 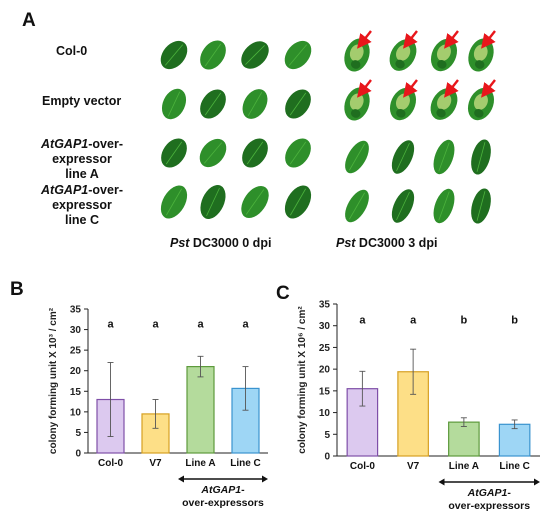 I want to click on category-label: V7, so click(x=155, y=463).